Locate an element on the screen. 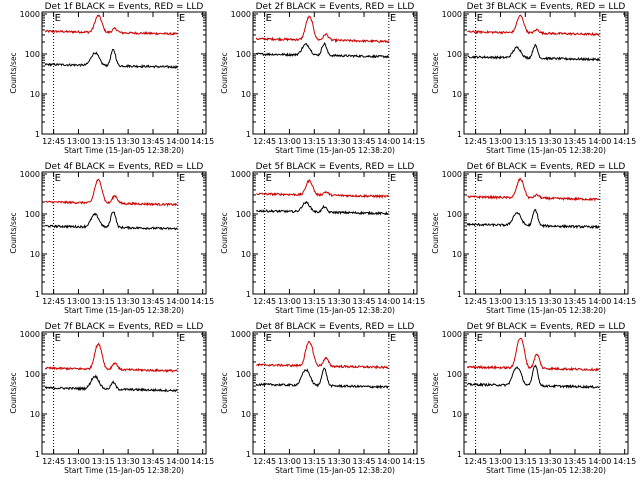 This screenshot has height=480, width=640. chart-title: Det 2f BLACK = Events, RED = LLD is located at coordinates (335, 7).